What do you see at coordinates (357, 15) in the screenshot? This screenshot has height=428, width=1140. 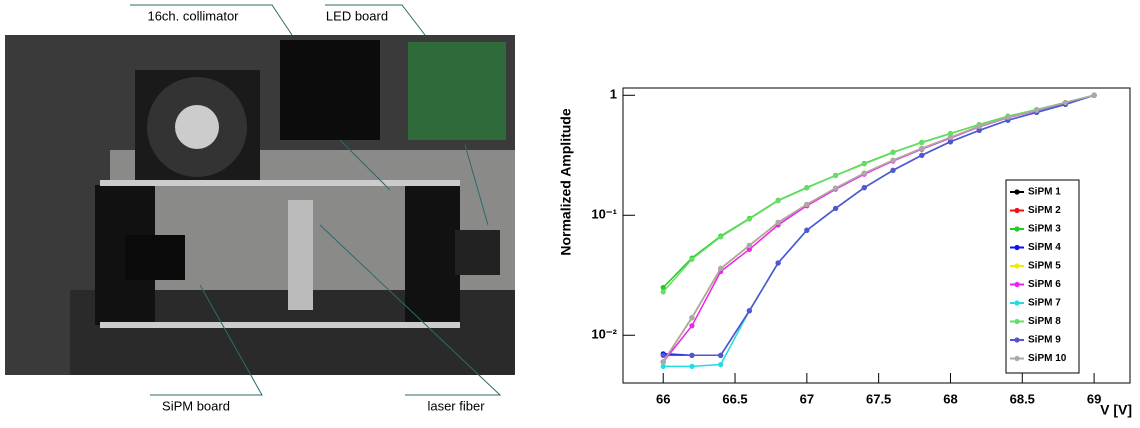 I see `photo-label: LED board` at bounding box center [357, 15].